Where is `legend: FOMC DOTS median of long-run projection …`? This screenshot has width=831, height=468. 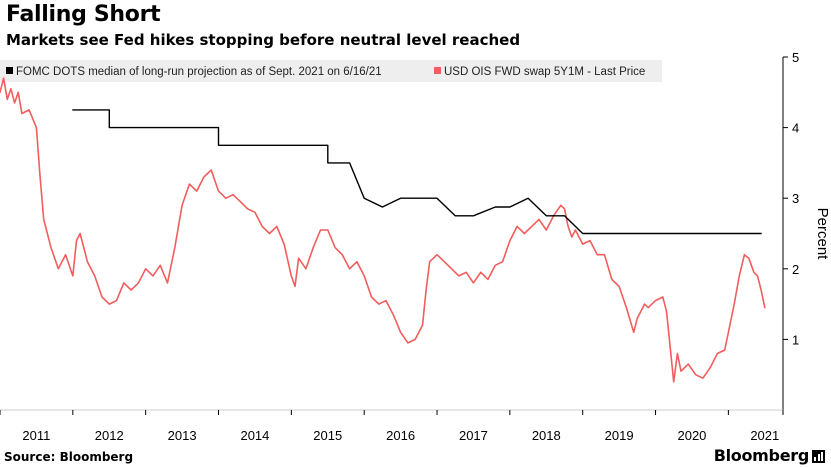
legend: FOMC DOTS median of long-run projection … is located at coordinates (331, 71).